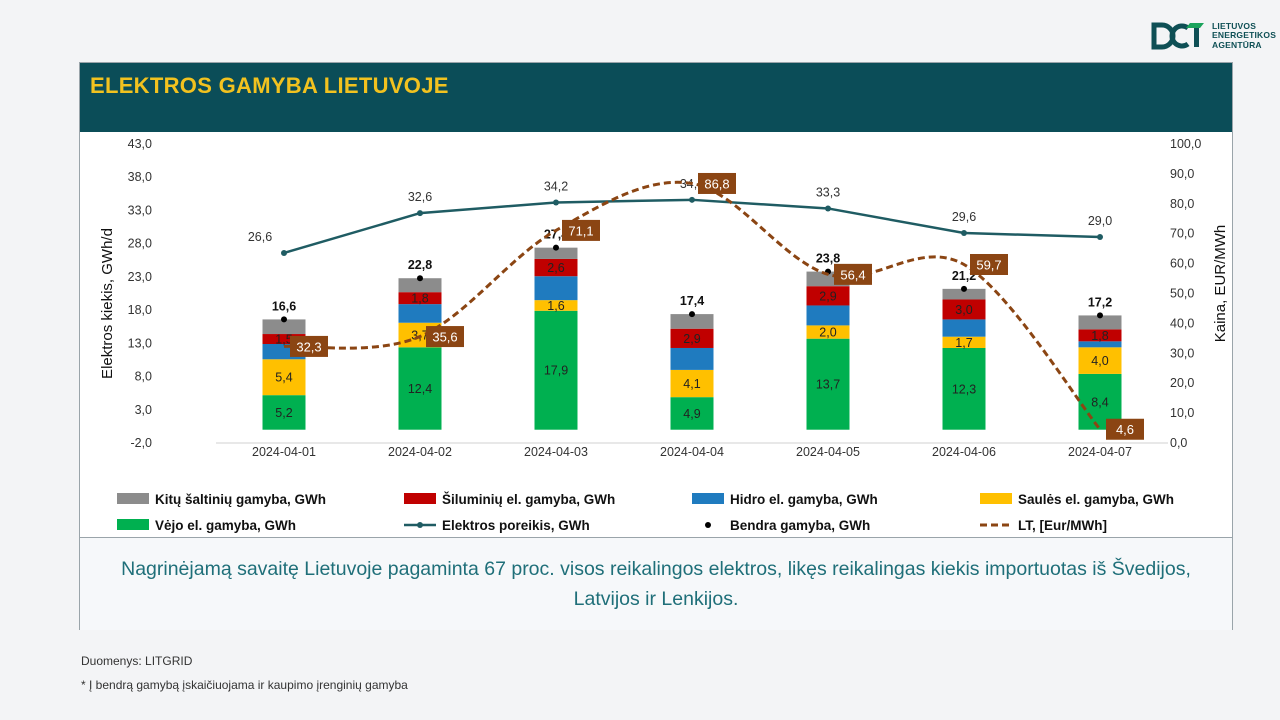  I want to click on bar-data-label: 1,6, so click(555, 306).